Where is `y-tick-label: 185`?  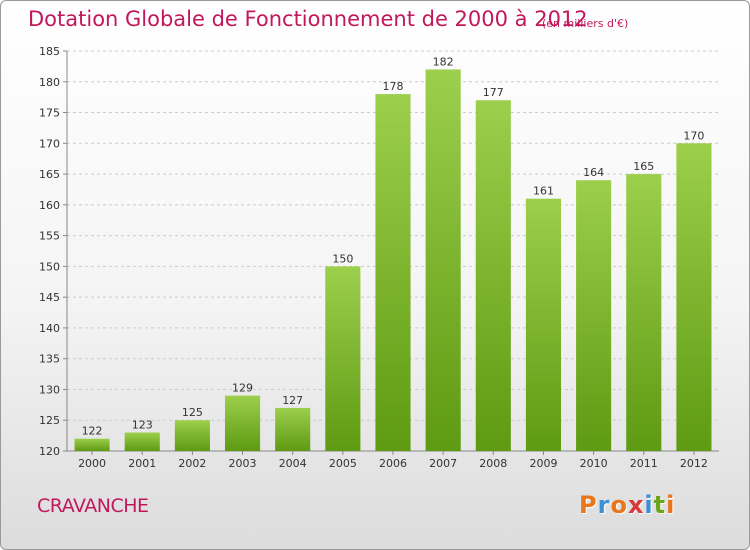 y-tick-label: 185 is located at coordinates (49, 51).